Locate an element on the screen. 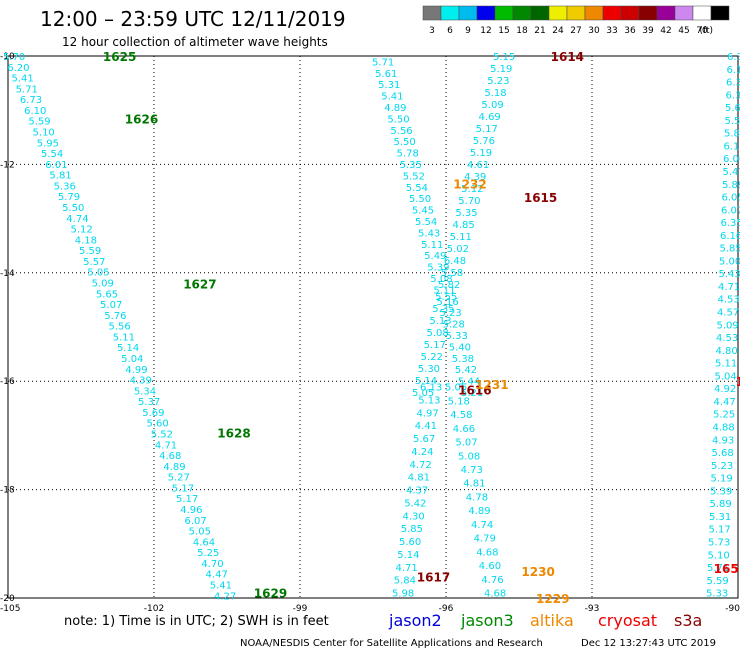  wave-height-value: 5.56 is located at coordinates (401, 131).